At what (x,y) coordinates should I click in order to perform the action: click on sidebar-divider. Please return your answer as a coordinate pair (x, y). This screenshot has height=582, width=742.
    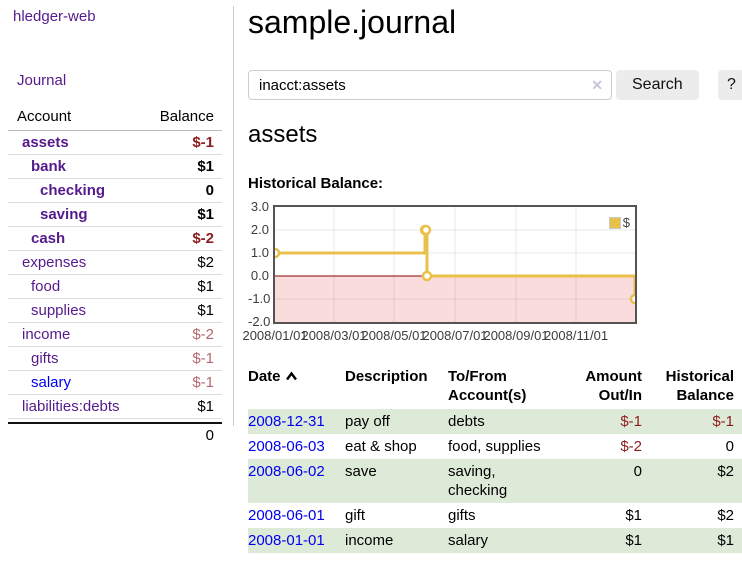
    Looking at the image, I should click on (233, 216).